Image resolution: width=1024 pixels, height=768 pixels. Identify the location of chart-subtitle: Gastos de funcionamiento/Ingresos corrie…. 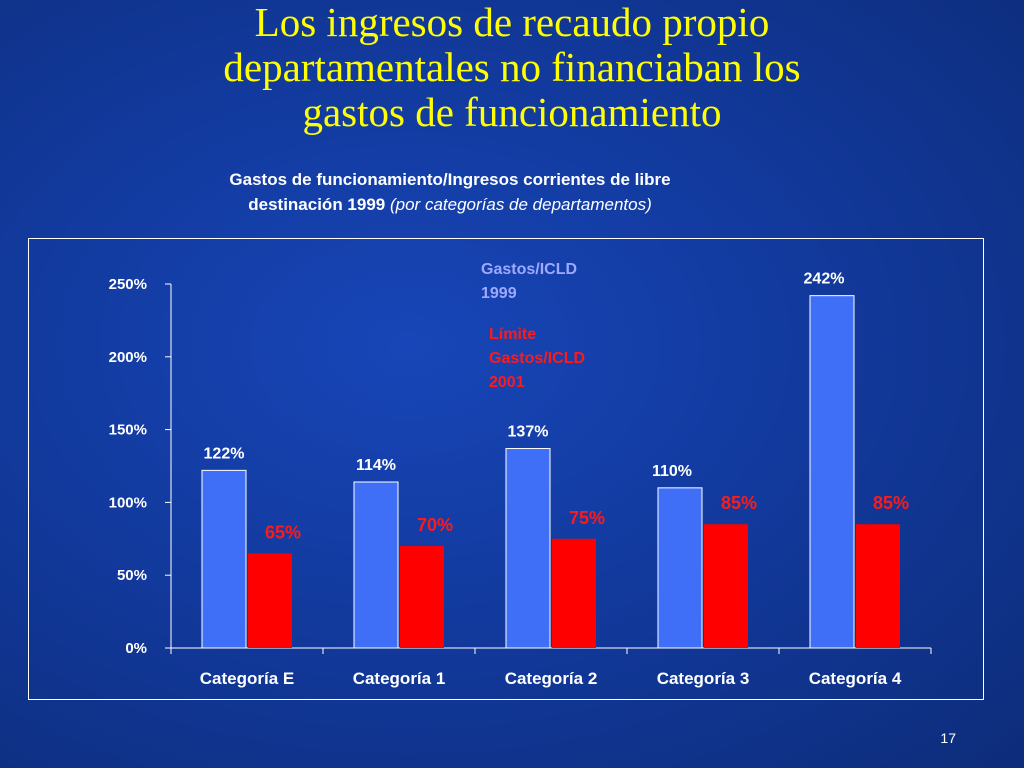
(450, 192).